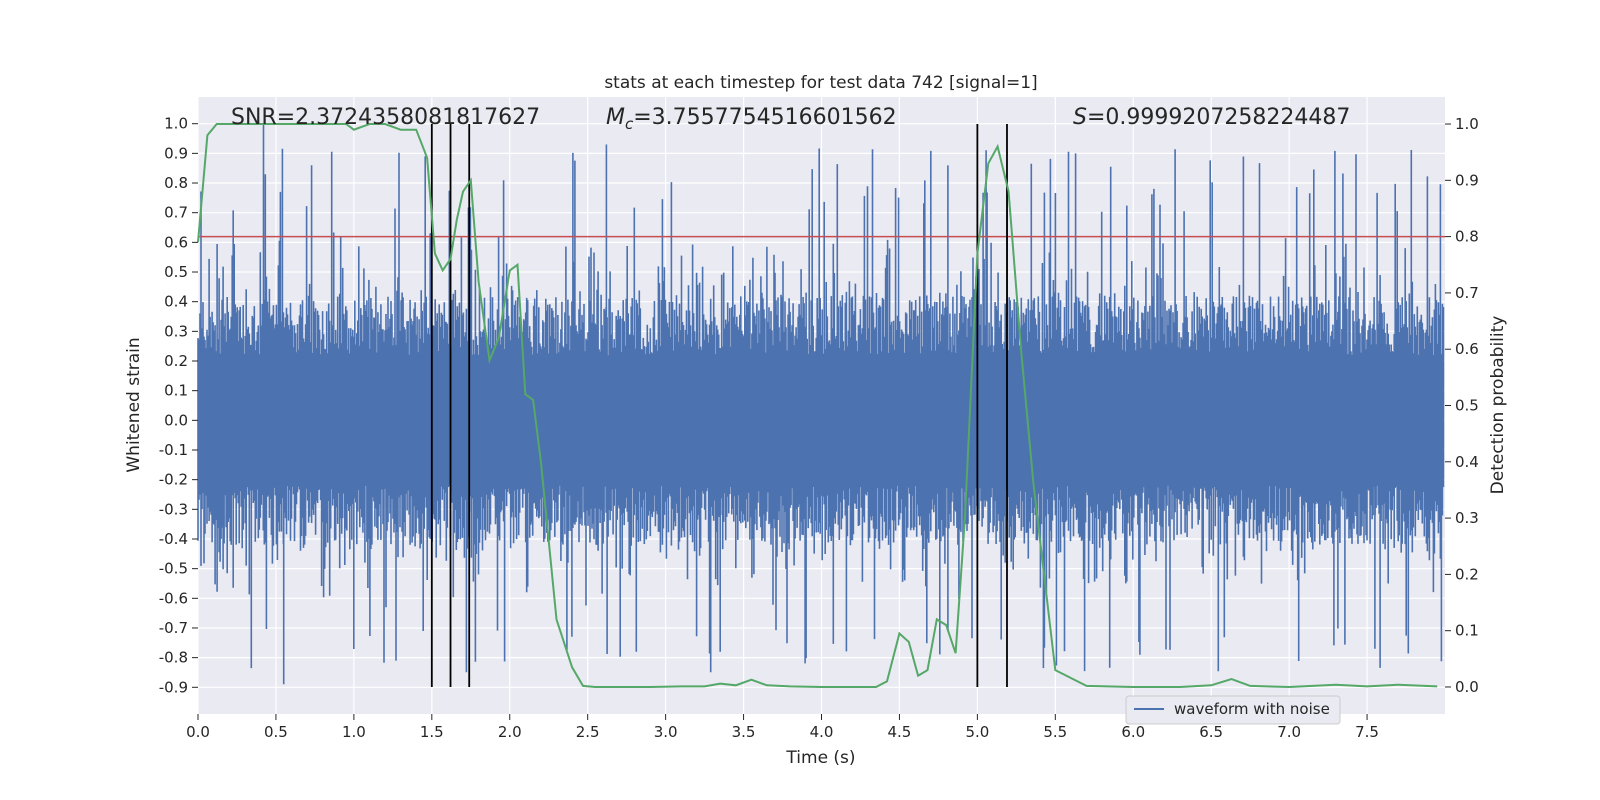 The height and width of the screenshot is (800, 1600). What do you see at coordinates (1367, 732) in the screenshot?
I see `x-tick-label: 7.5` at bounding box center [1367, 732].